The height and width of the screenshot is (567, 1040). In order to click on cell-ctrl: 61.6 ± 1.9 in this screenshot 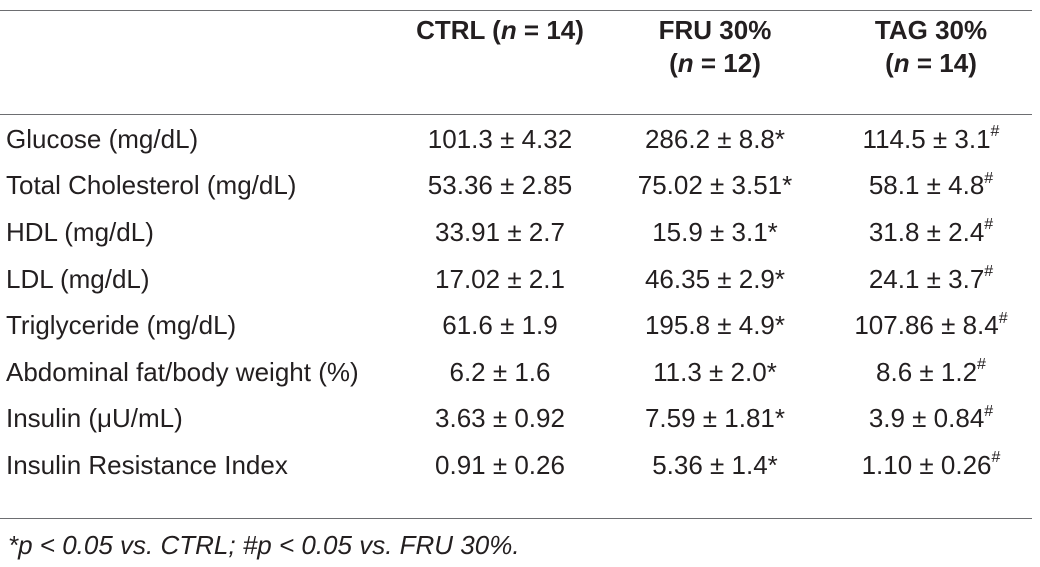, I will do `click(500, 325)`.